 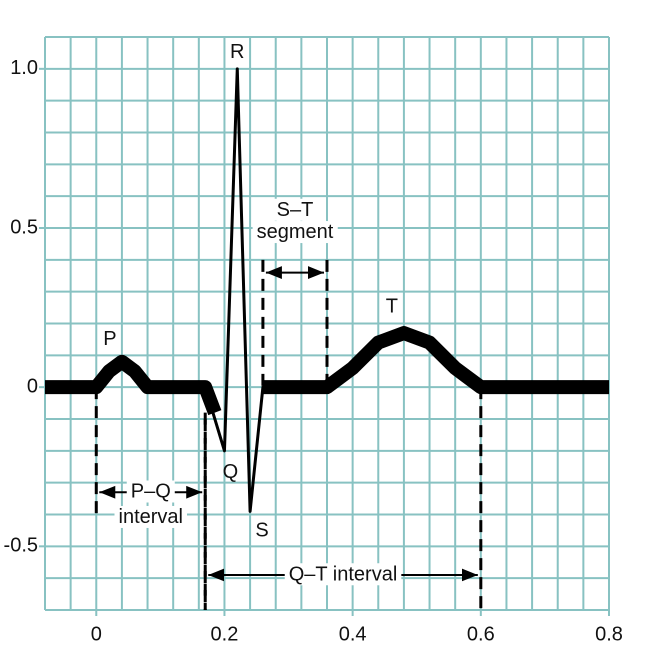 I want to click on wave-label: Q, so click(x=231, y=472).